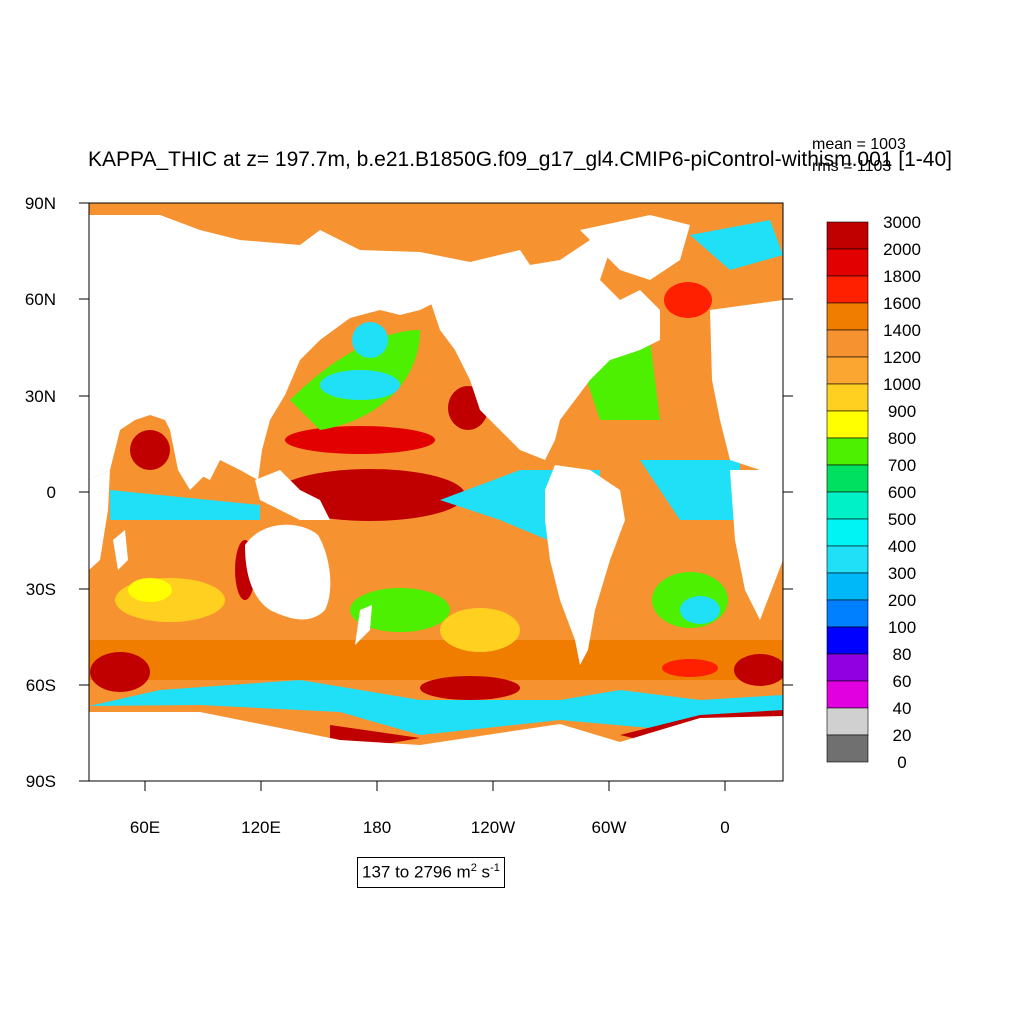 Image resolution: width=1024 pixels, height=1024 pixels. I want to click on legend-label: 3000, so click(902, 222).